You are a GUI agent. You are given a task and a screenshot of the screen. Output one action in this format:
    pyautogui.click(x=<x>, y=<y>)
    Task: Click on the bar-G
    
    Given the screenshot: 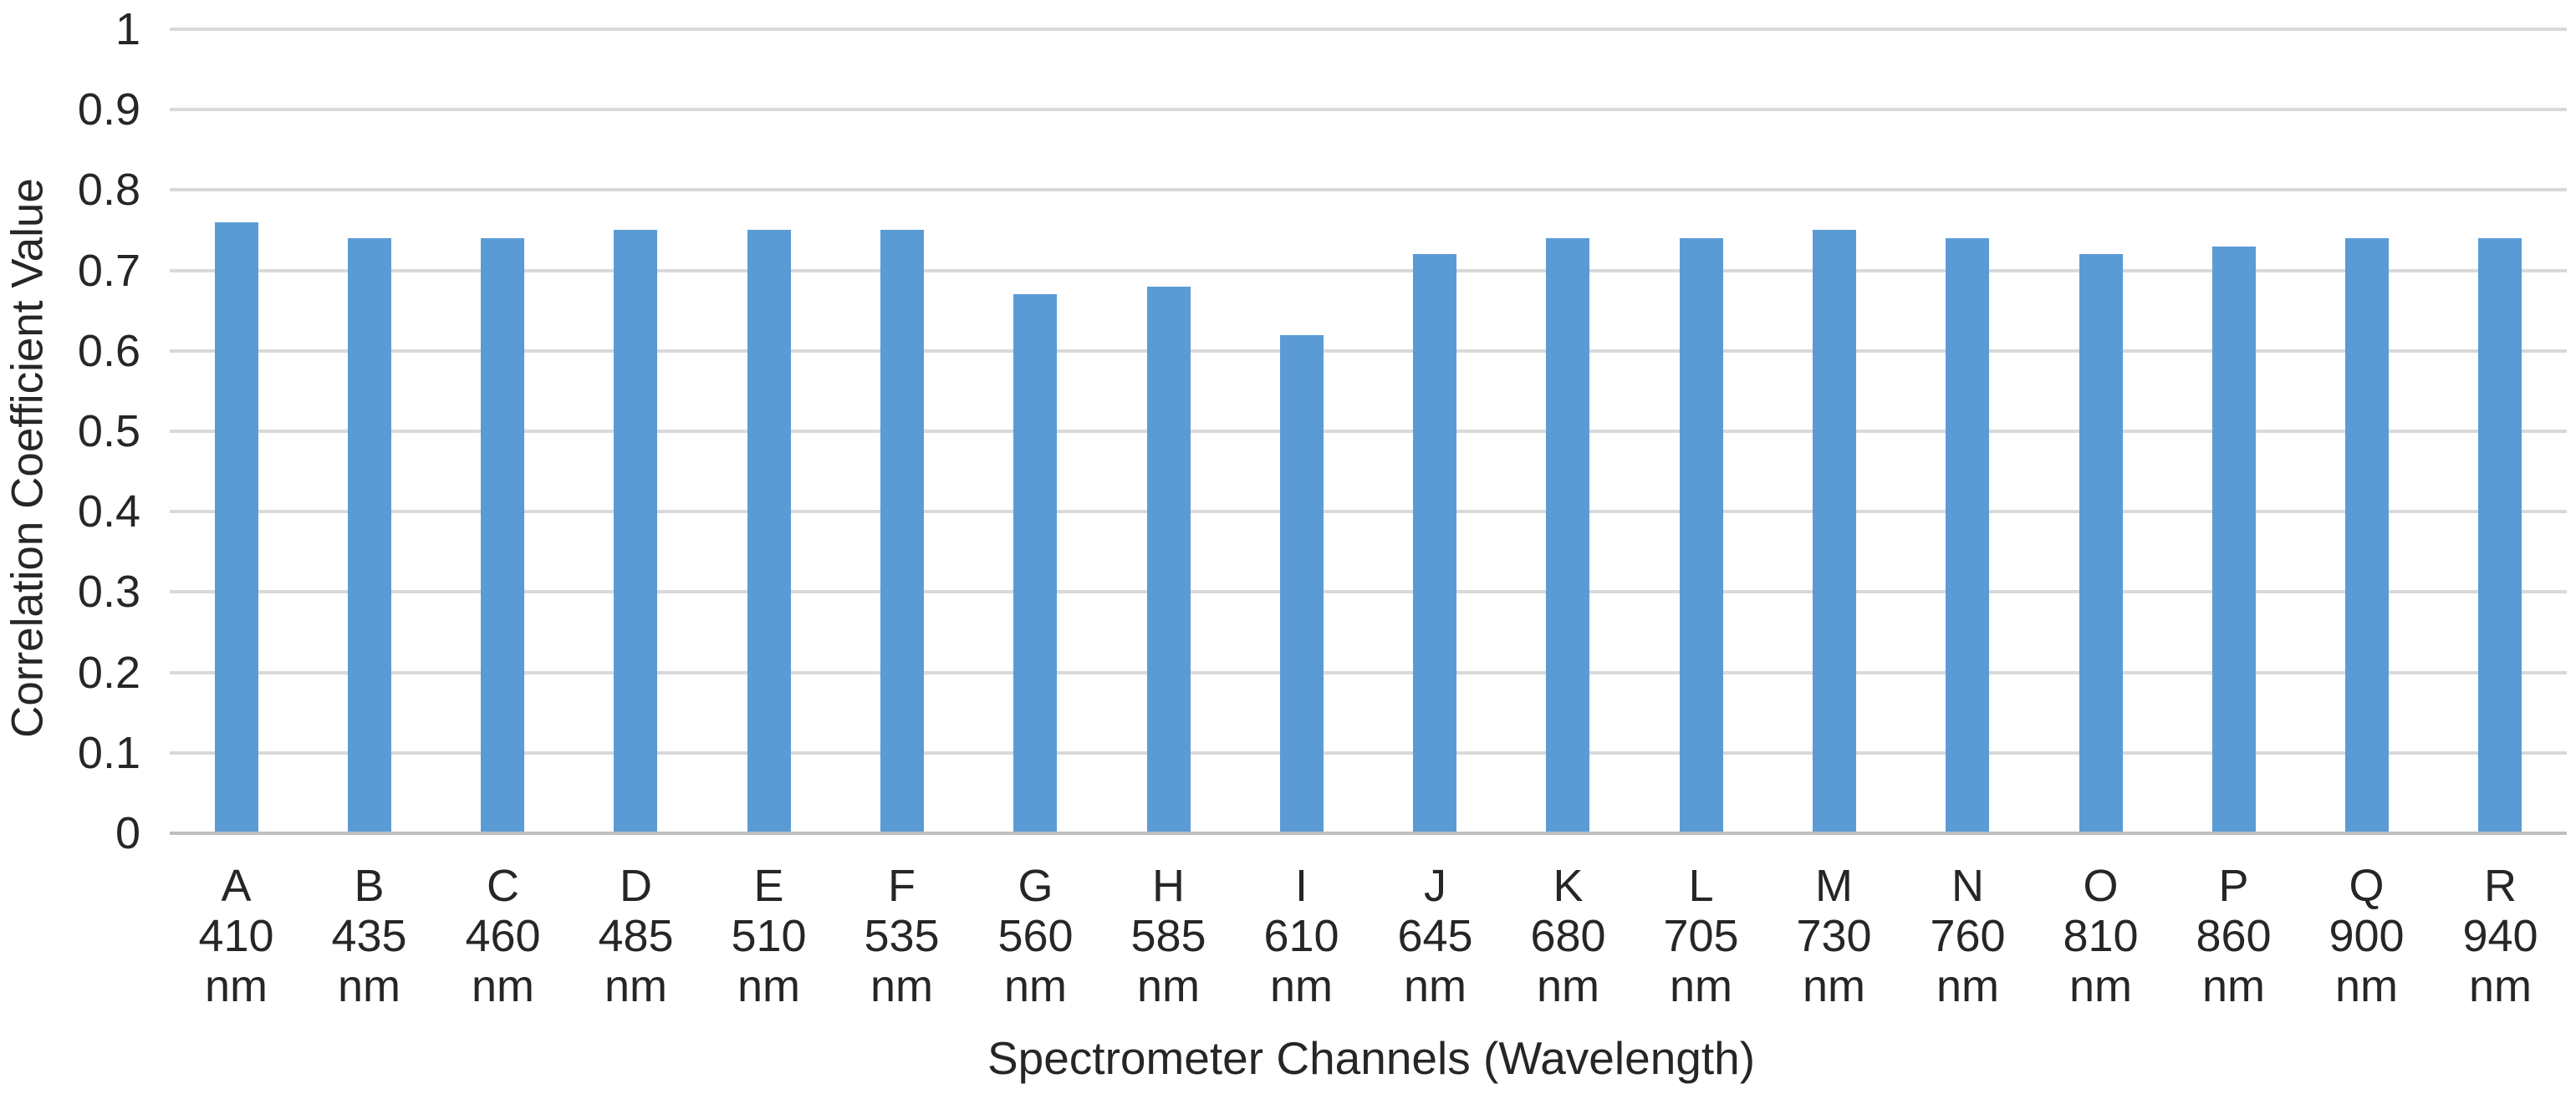 What is the action you would take?
    pyautogui.click(x=1035, y=563)
    